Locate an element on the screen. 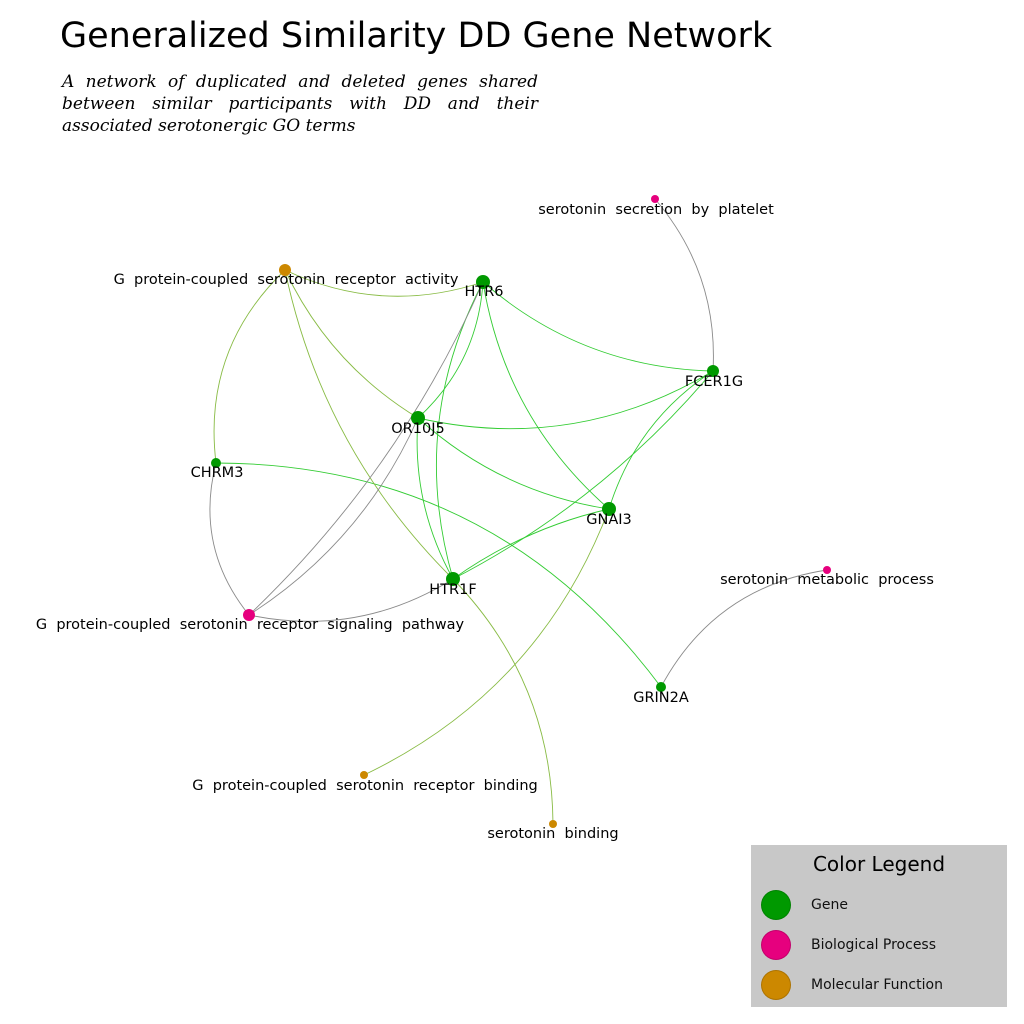  node-label-ssp: serotonin secretion by platelet is located at coordinates (656, 210).